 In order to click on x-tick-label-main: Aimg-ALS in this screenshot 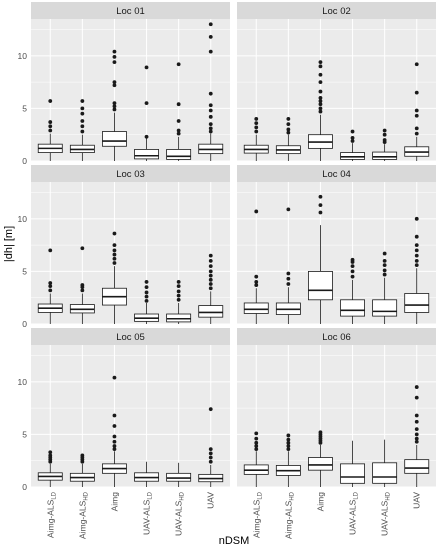, I will do `click(50, 518)`.